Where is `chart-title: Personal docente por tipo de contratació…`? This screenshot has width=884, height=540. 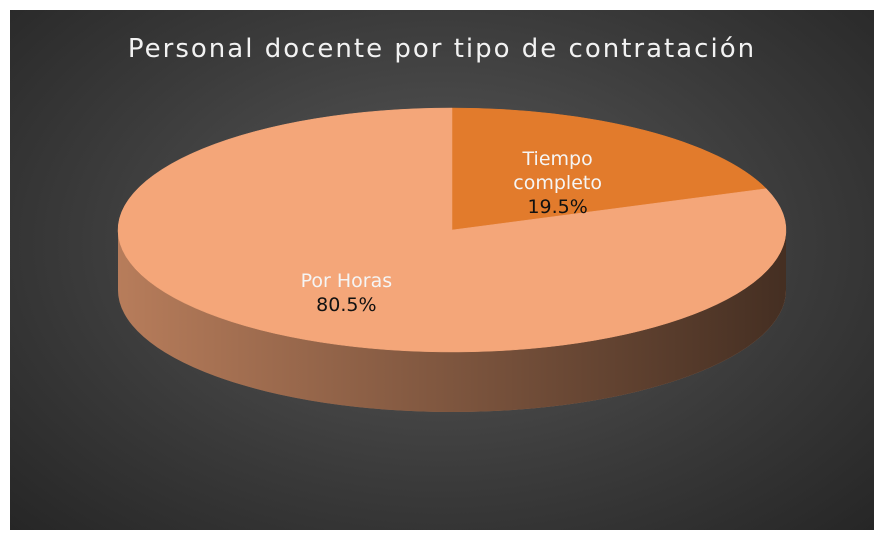 chart-title: Personal docente por tipo de contratació… is located at coordinates (442, 49).